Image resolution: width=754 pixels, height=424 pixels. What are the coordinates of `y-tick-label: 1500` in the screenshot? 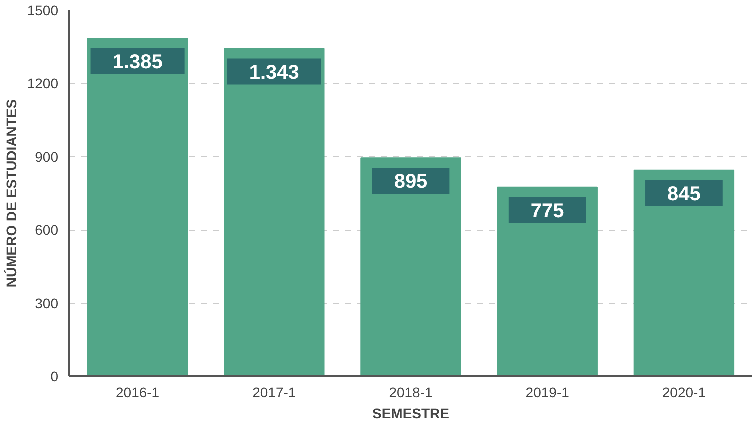 It's located at (43, 10).